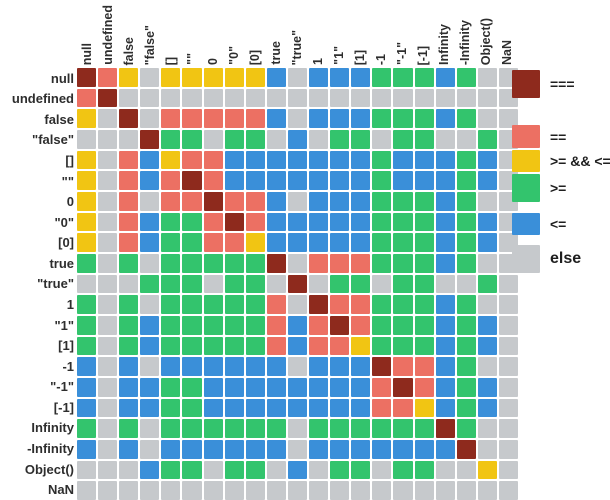 This screenshot has width=610, height=500. I want to click on row-label: "1", so click(64, 325).